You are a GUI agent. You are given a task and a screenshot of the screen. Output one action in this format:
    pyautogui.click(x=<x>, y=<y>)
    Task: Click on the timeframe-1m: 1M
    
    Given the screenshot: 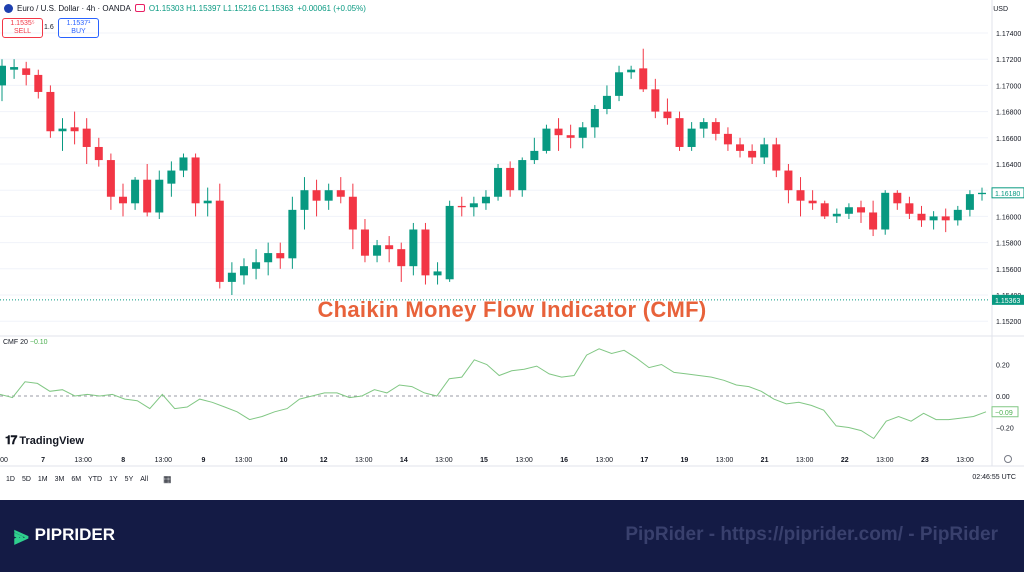 What is the action you would take?
    pyautogui.click(x=42, y=479)
    